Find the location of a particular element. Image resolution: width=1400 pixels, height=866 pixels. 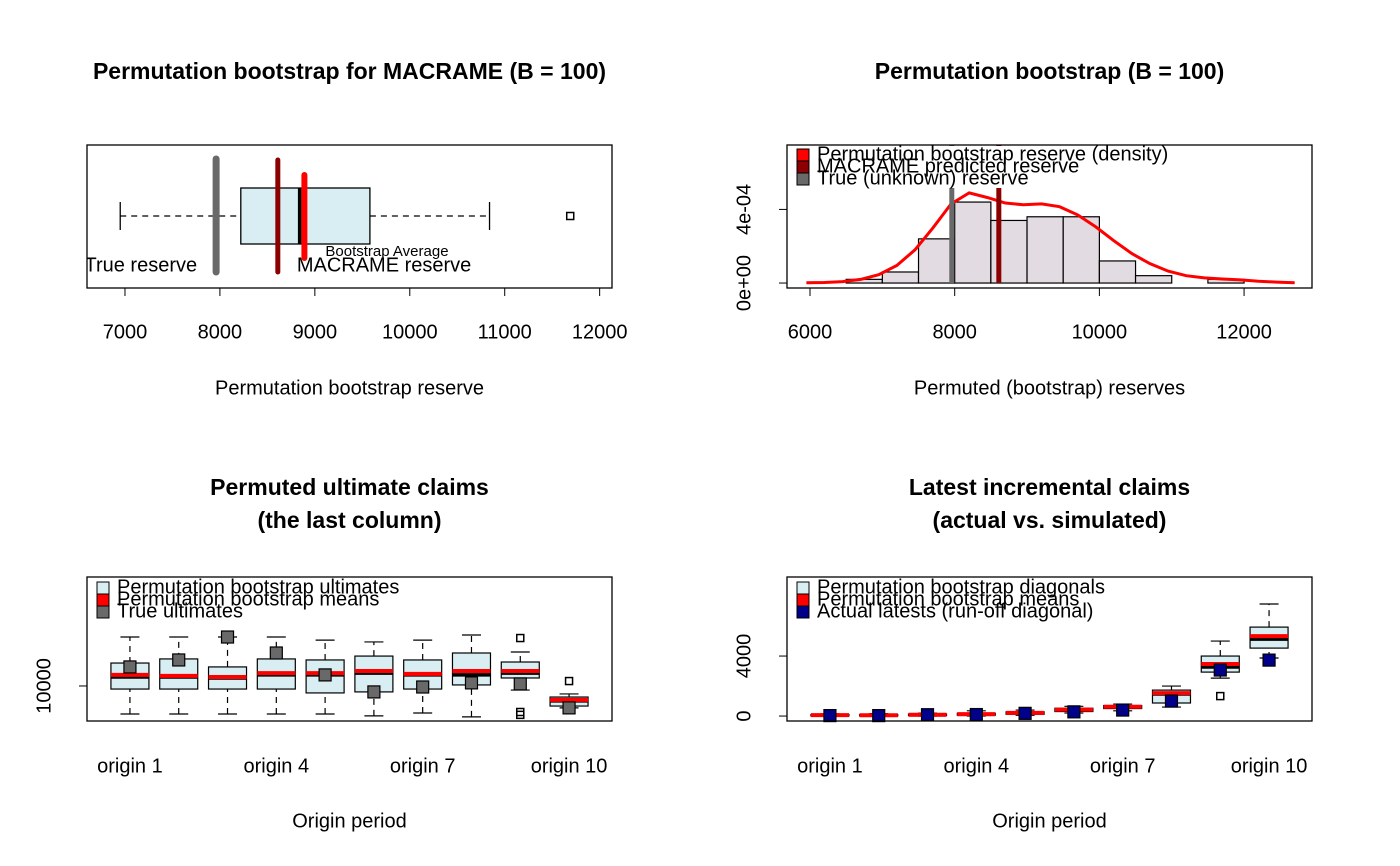

y-tick-label: 0e+00 is located at coordinates (744, 283).